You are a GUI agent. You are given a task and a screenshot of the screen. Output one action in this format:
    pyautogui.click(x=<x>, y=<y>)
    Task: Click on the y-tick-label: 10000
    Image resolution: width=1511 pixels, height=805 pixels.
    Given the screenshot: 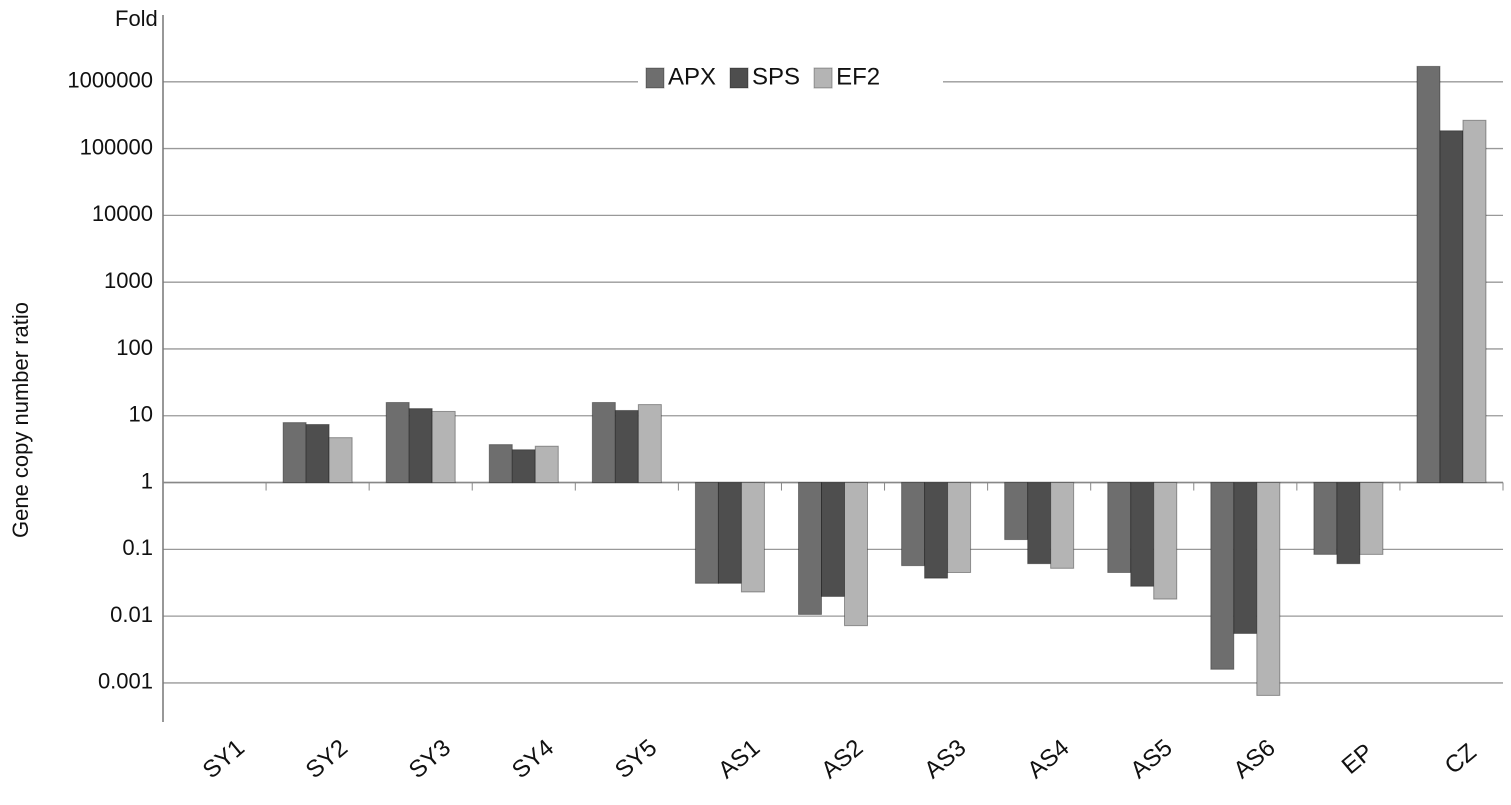 What is the action you would take?
    pyautogui.click(x=122, y=213)
    